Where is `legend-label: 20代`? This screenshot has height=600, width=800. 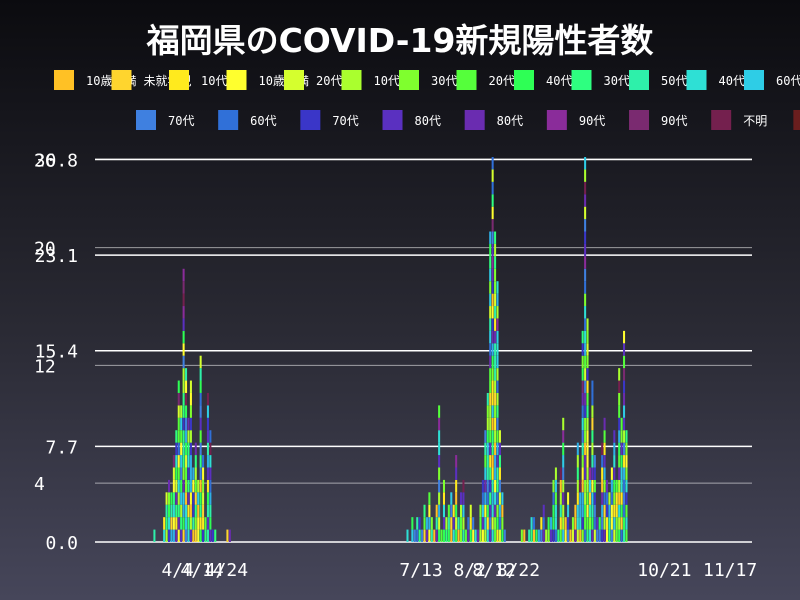
legend-label: 20代 is located at coordinates (329, 81).